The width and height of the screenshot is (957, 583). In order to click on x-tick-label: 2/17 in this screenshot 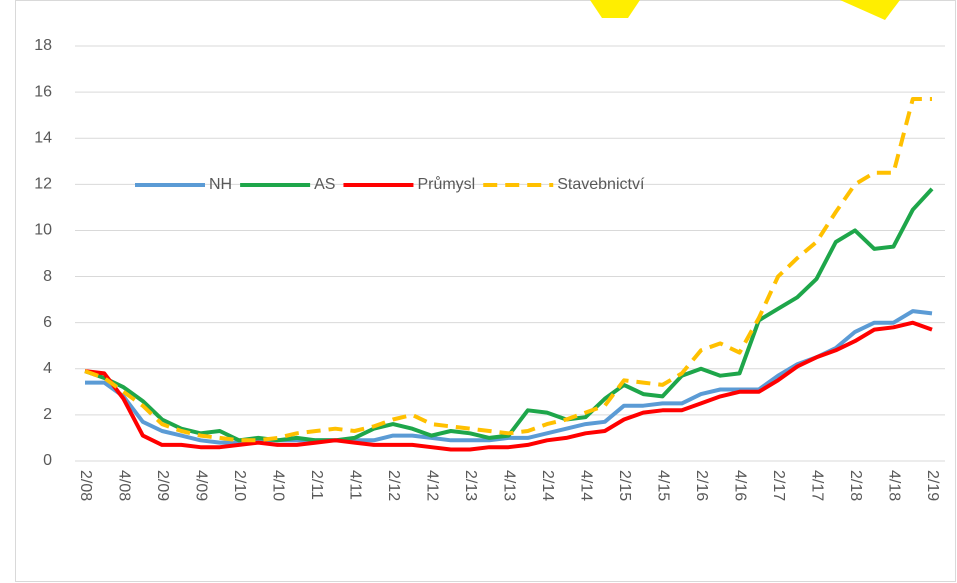, I will do `click(778, 485)`.